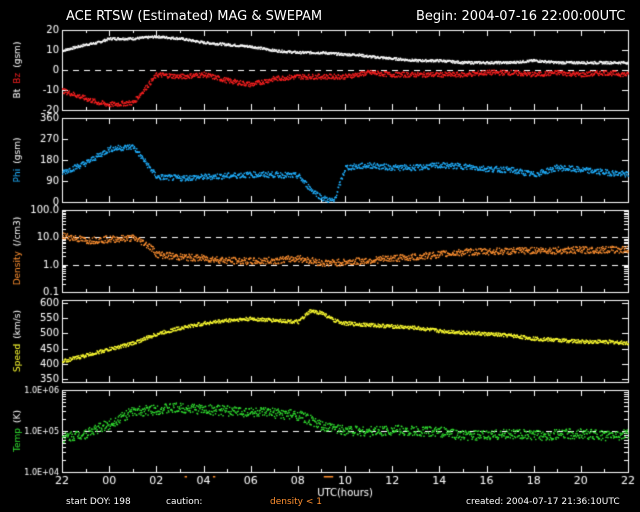  I want to click on density-caution-note: density < 1, so click(296, 502).